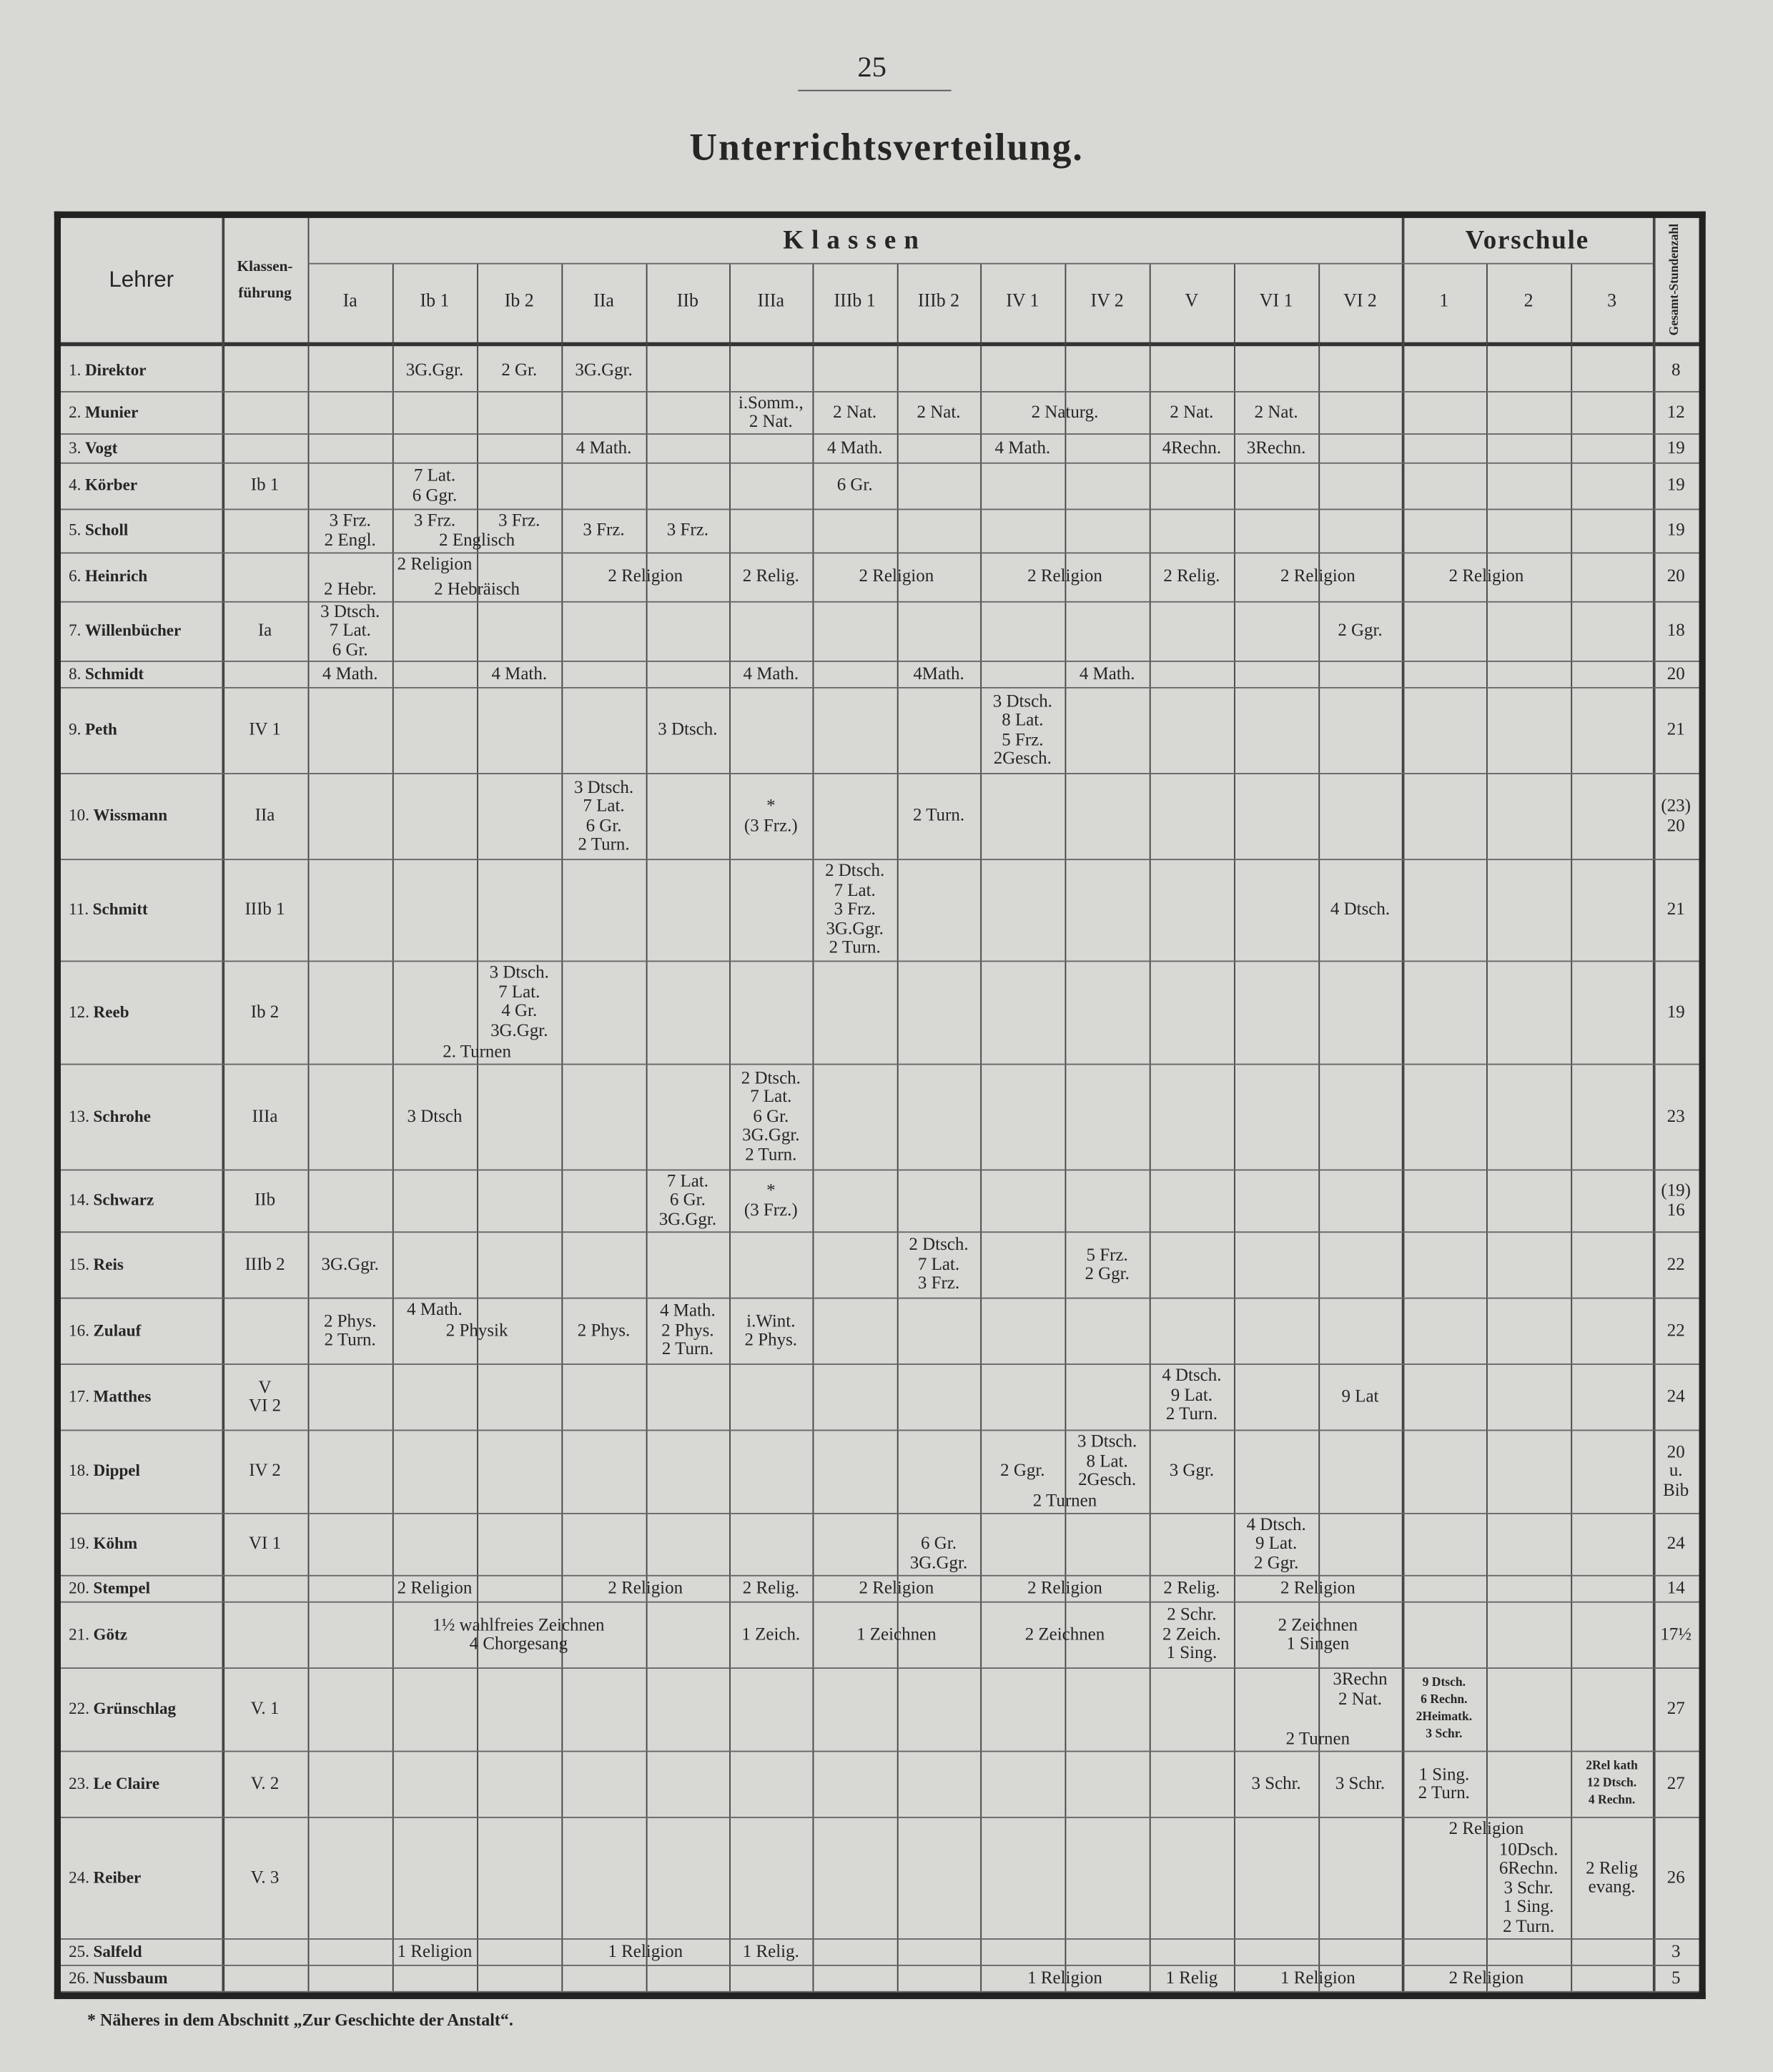  What do you see at coordinates (1192, 1614) in the screenshot?
I see `cell-line: 2 Schr.` at bounding box center [1192, 1614].